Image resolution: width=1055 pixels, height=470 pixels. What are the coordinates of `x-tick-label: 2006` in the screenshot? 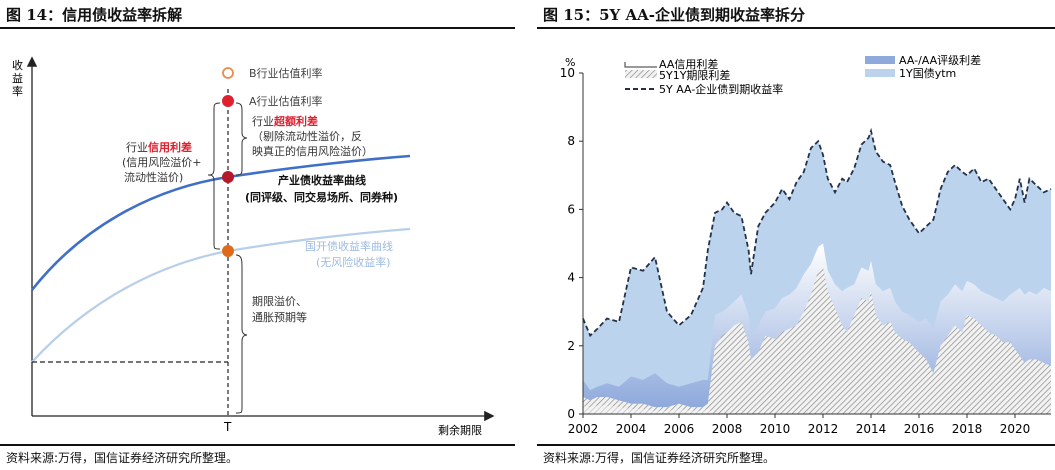 It's located at (679, 429).